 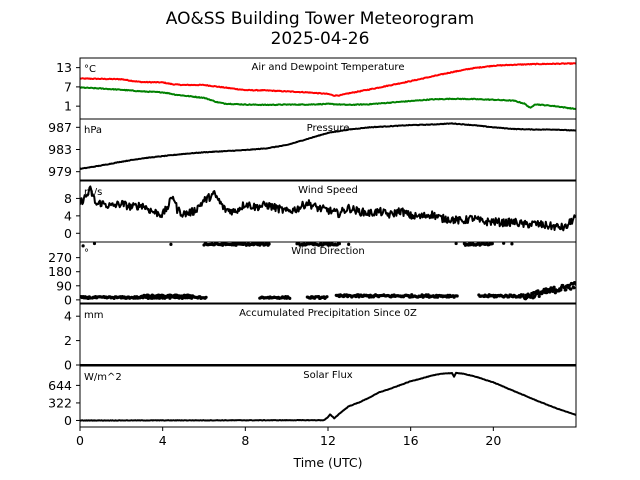 What do you see at coordinates (80, 440) in the screenshot?
I see `x-tick-label: 0` at bounding box center [80, 440].